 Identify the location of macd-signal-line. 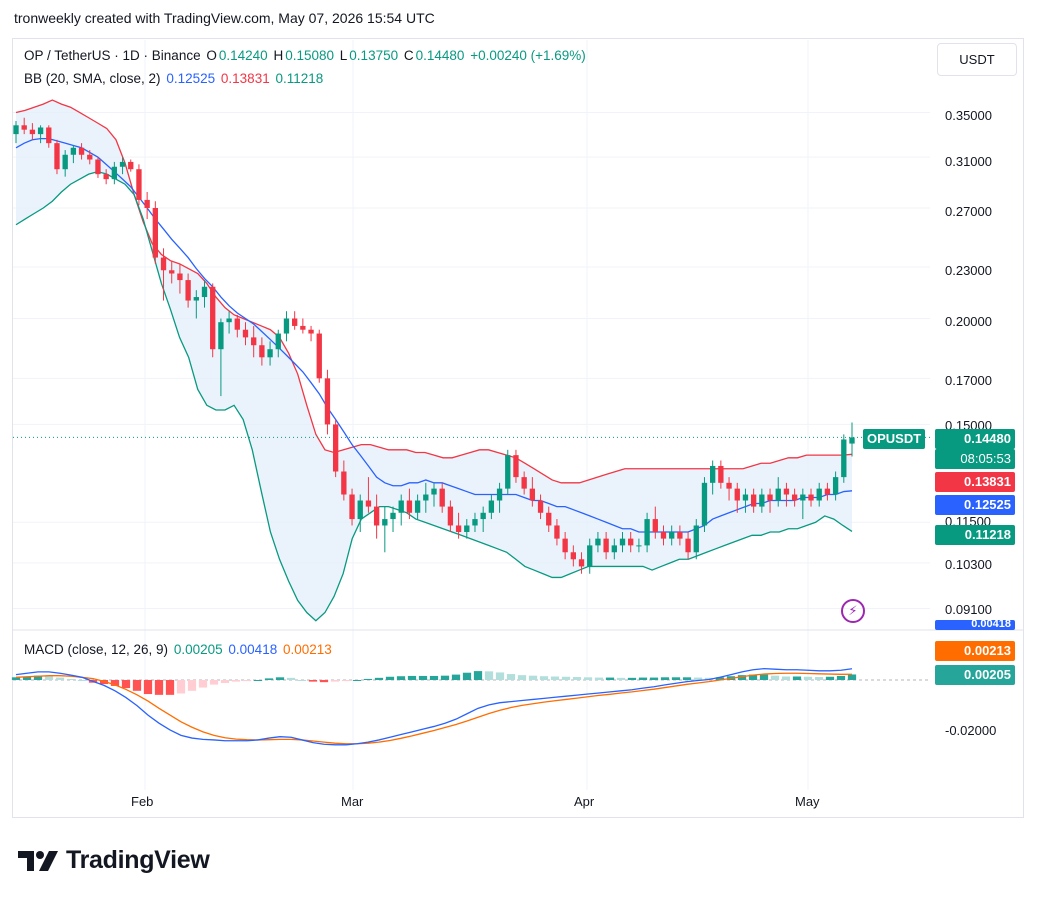
(434, 708).